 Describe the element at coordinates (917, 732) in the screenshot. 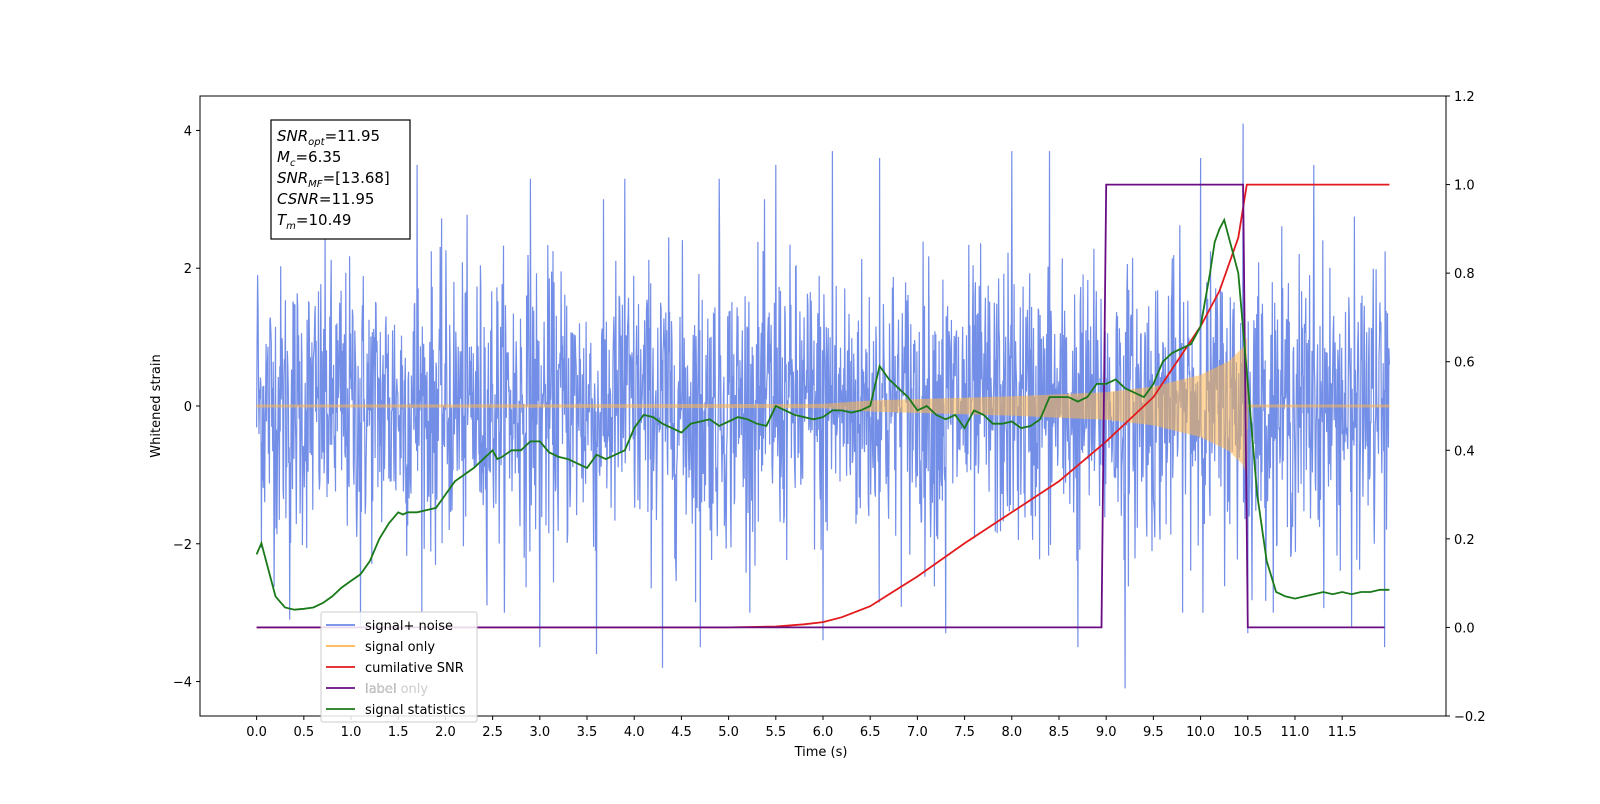

I see `x-tick-label: 7.0` at that location.